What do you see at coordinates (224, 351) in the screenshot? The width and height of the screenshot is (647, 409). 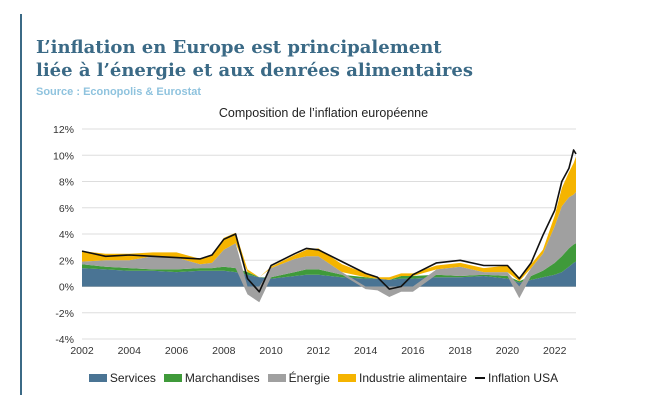 I see `x-tick-label: 2008` at bounding box center [224, 351].